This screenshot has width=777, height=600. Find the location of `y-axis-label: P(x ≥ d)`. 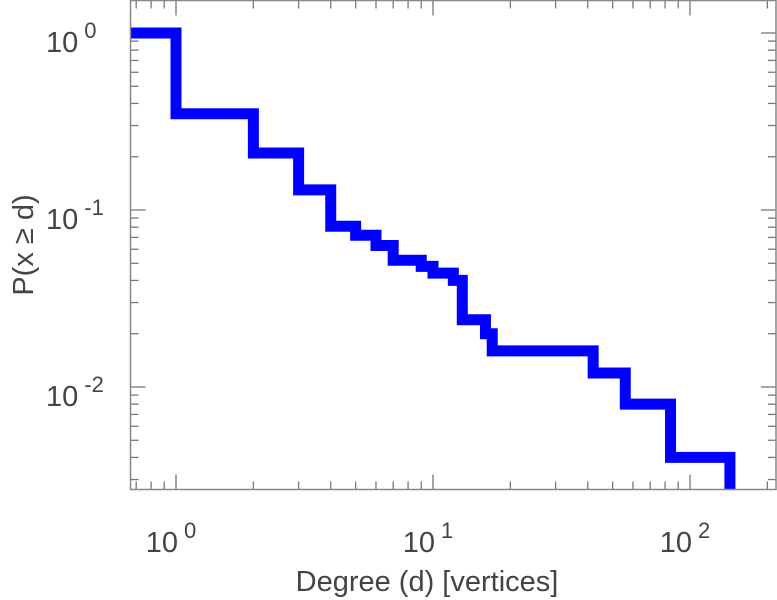

y-axis-label: P(x ≥ d) is located at coordinates (24, 244).